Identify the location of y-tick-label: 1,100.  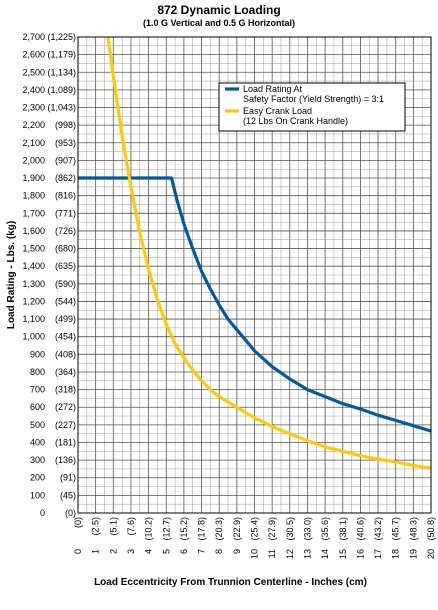
(33, 319).